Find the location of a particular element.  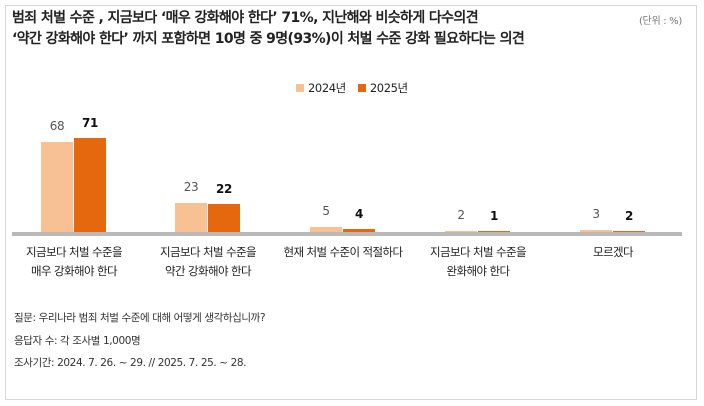

data-label-2024: 3 is located at coordinates (596, 213).